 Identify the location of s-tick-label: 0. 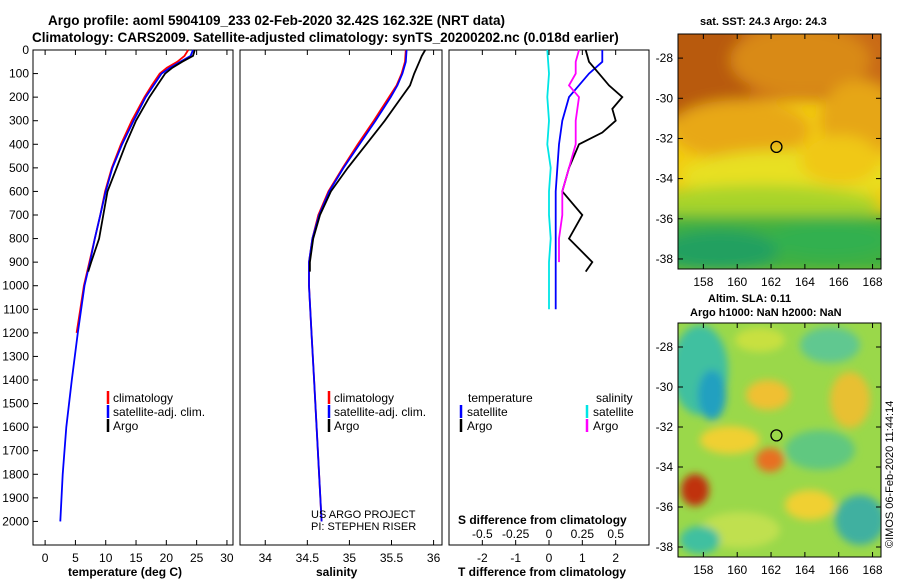
(549, 534).